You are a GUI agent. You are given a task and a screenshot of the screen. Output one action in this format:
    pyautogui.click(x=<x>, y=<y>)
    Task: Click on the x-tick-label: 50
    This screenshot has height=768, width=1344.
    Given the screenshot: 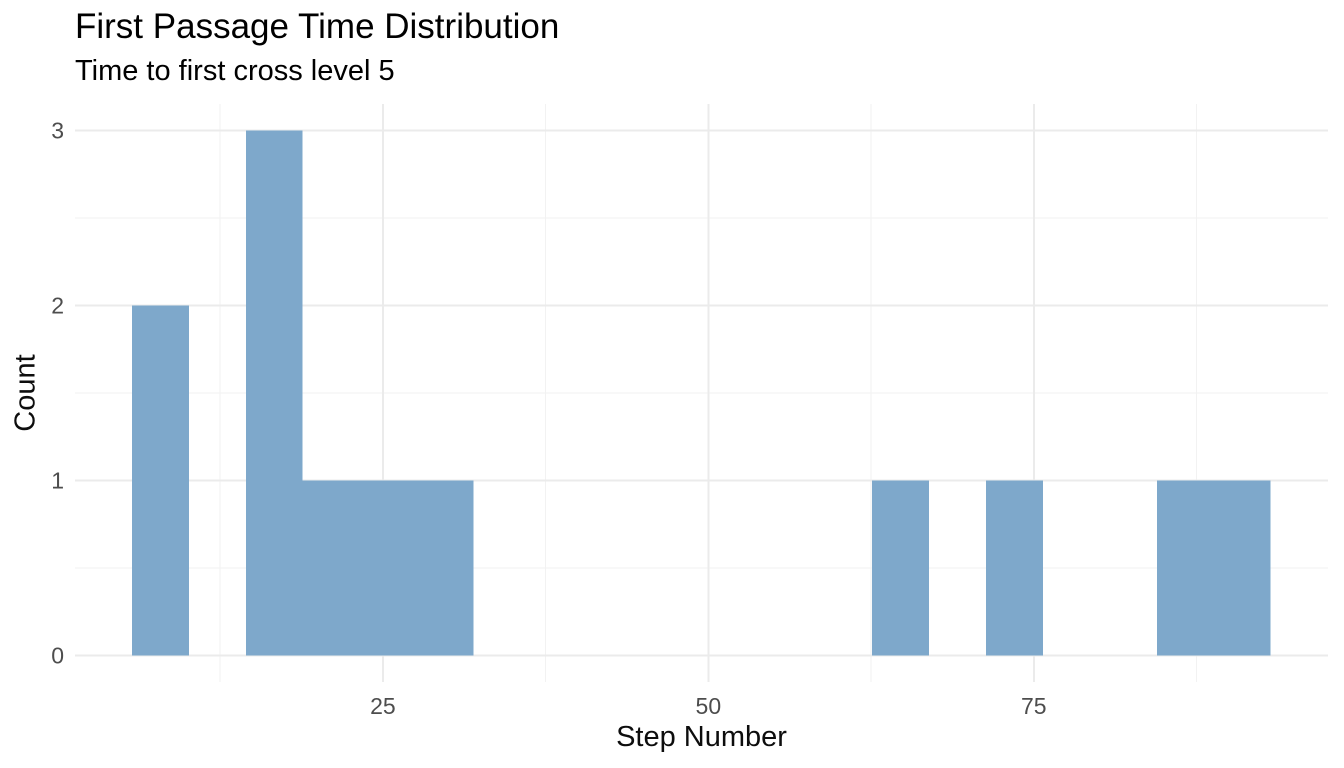 What is the action you would take?
    pyautogui.click(x=709, y=706)
    